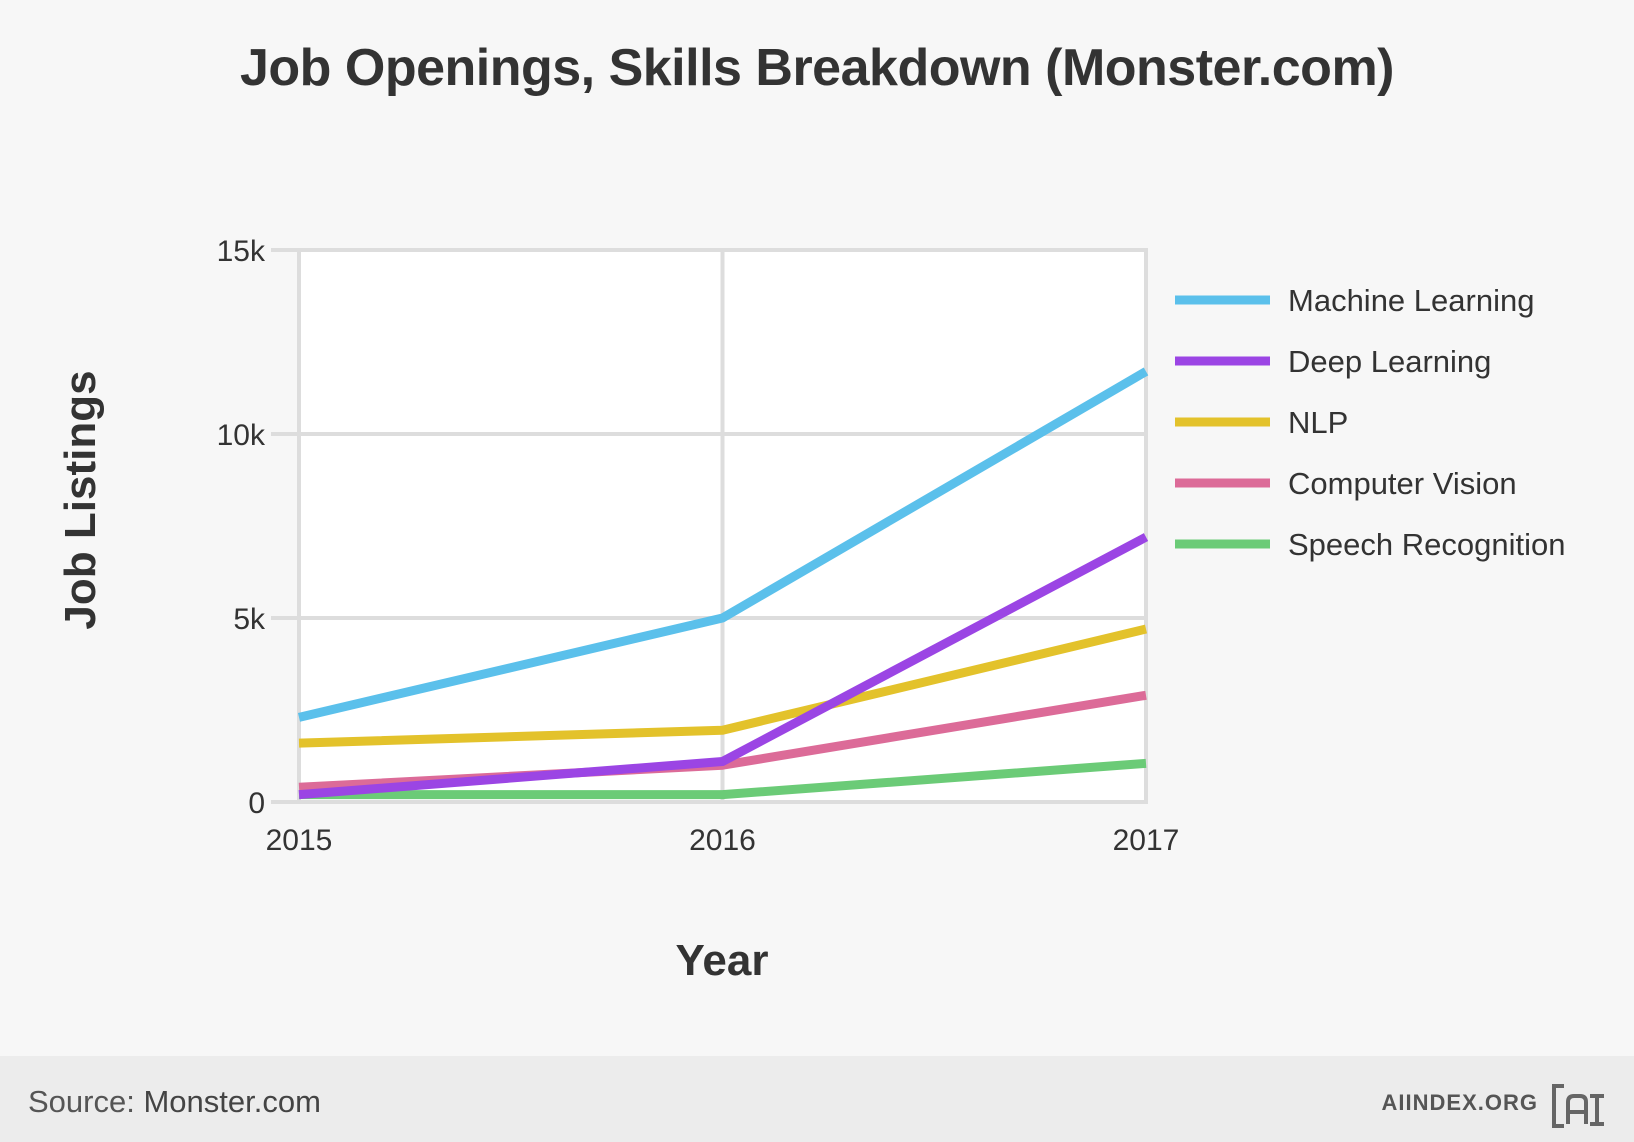 Image resolution: width=1634 pixels, height=1142 pixels. Describe the element at coordinates (1411, 300) in the screenshot. I see `legend-label-machine-learning: Machine Learning` at that location.